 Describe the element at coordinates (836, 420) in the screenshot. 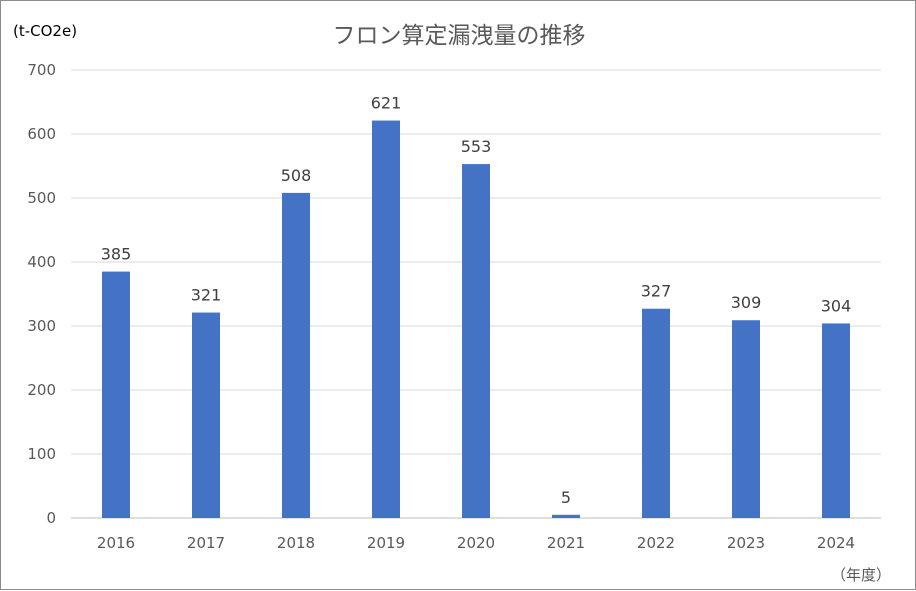

I see `bar-2024` at that location.